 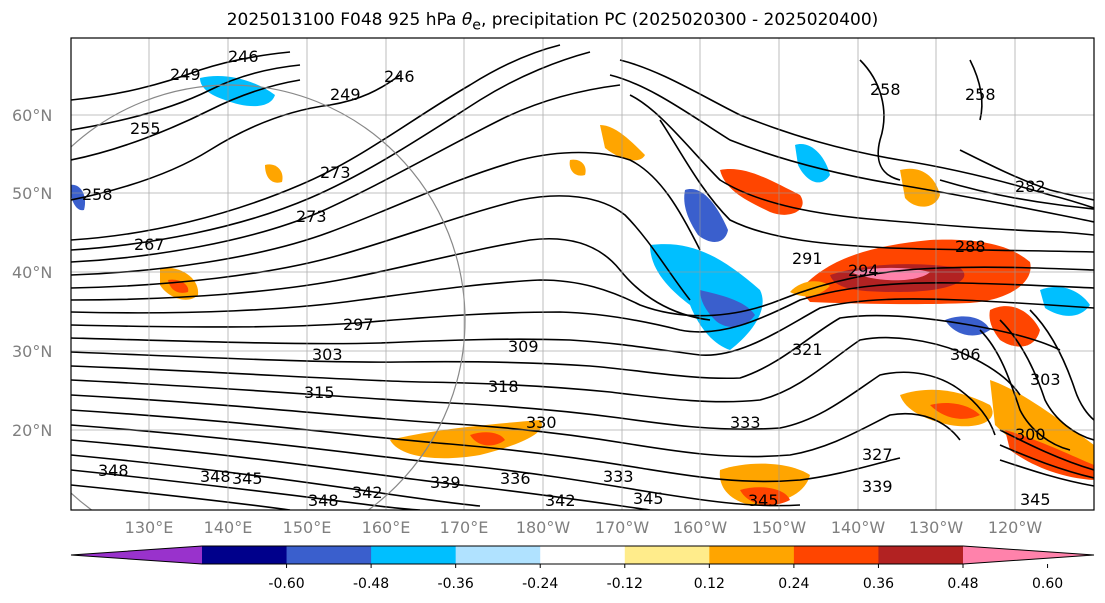 I want to click on colorbar-tick-label: 0.12, so click(x=709, y=584).